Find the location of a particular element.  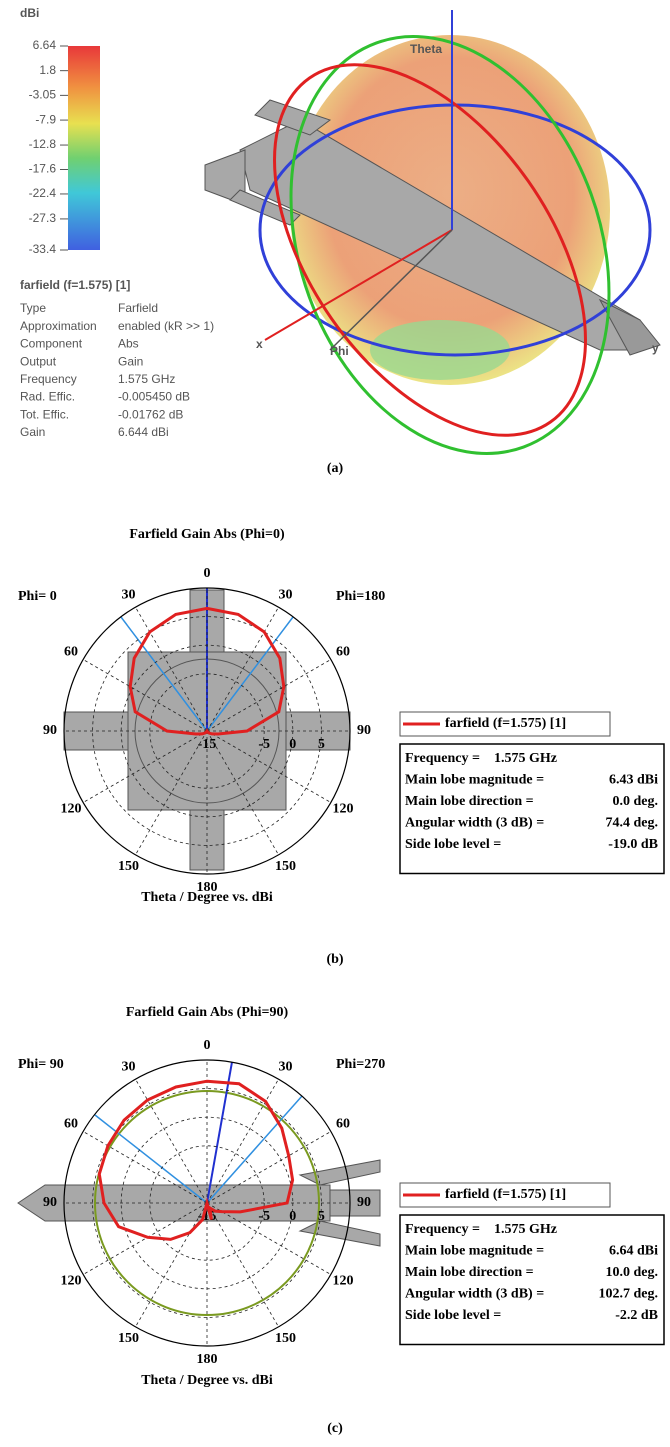

info-value: 0.0 deg. is located at coordinates (636, 801).